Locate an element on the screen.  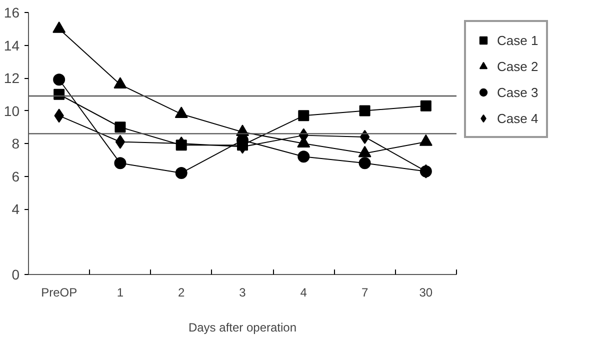
y-tick-label: 16 is located at coordinates (12, 12).